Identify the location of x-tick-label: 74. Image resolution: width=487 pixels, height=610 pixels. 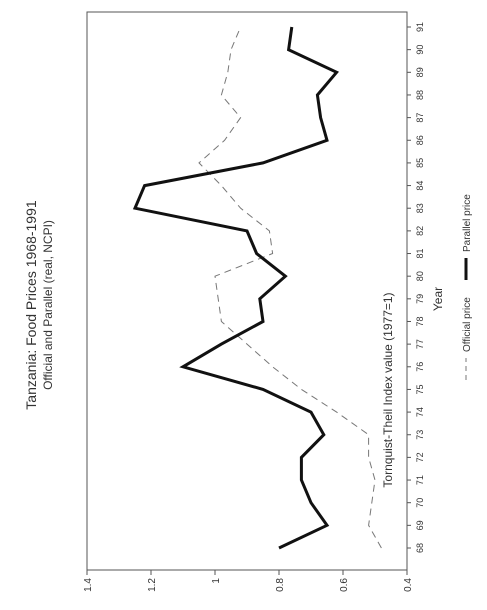
(420, 412).